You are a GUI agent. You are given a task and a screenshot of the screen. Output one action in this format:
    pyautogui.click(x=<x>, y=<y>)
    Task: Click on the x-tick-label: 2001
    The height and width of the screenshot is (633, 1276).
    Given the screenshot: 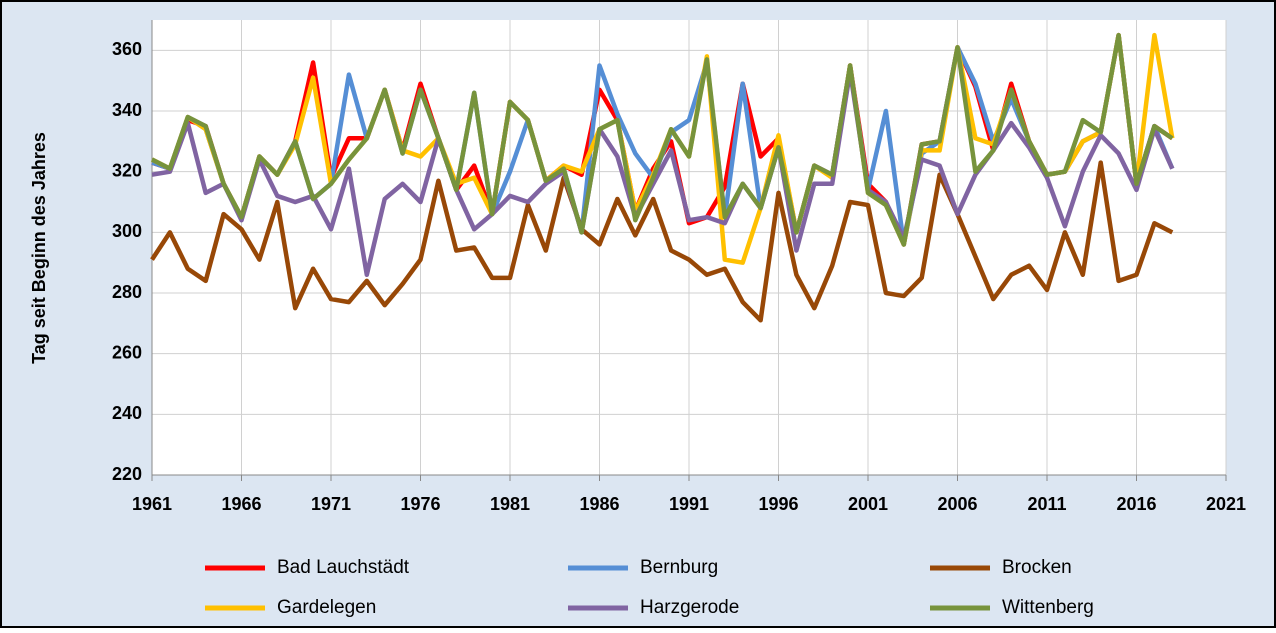 What is the action you would take?
    pyautogui.click(x=868, y=504)
    